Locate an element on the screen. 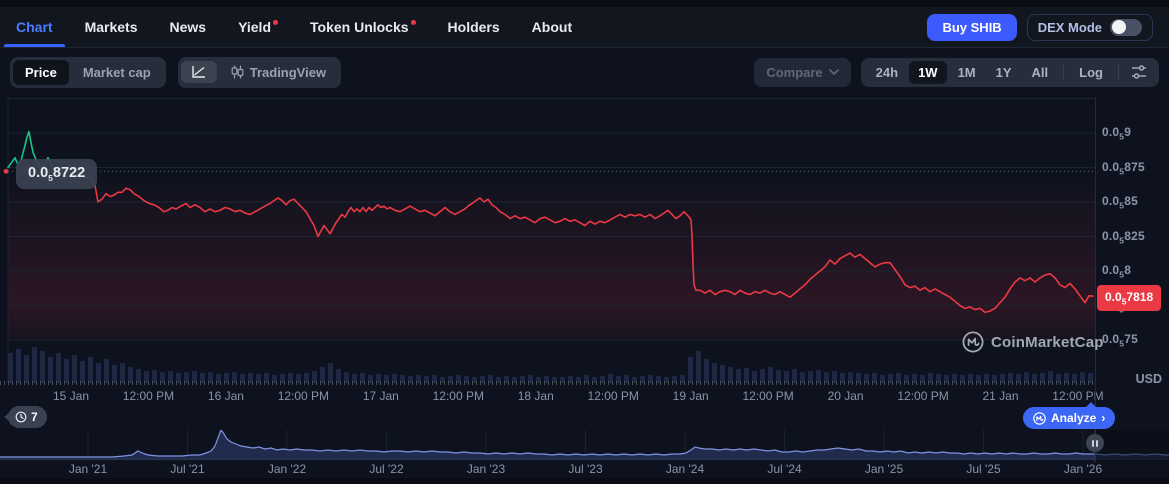  nav-tab-chart: Chart is located at coordinates (34, 27).